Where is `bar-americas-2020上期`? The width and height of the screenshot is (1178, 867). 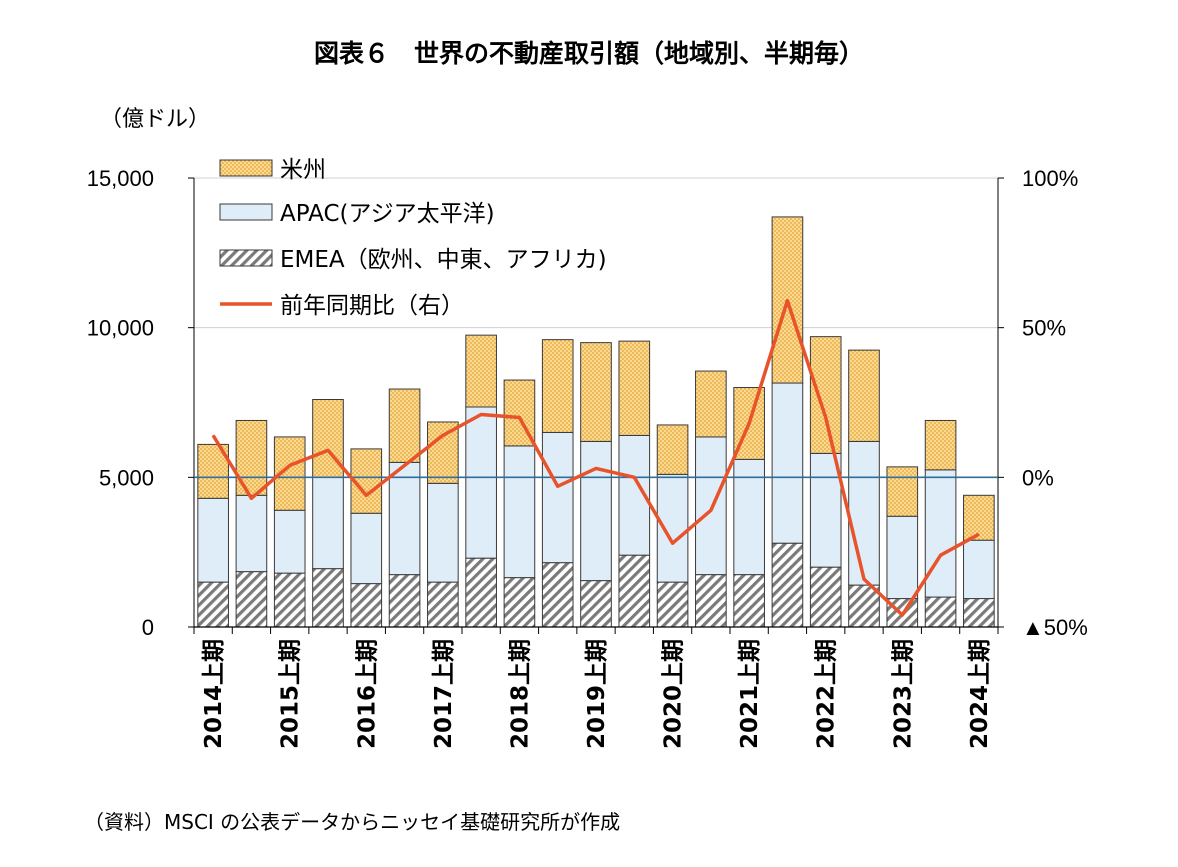 bar-americas-2020上期 is located at coordinates (672, 449).